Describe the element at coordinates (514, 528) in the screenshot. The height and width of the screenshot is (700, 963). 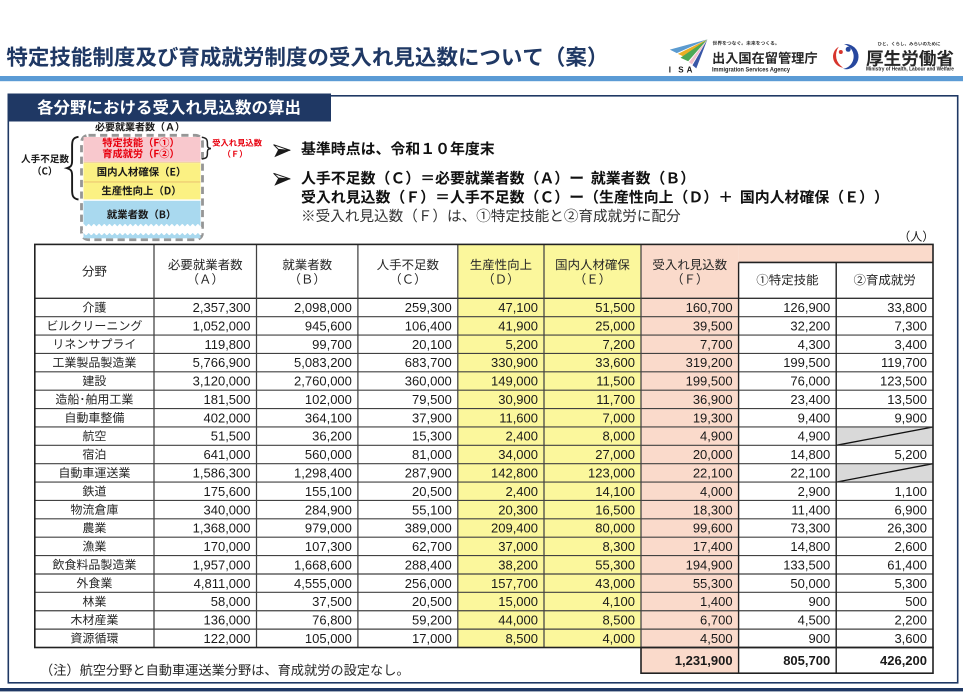
I see `svg-text: 209,400` at that location.